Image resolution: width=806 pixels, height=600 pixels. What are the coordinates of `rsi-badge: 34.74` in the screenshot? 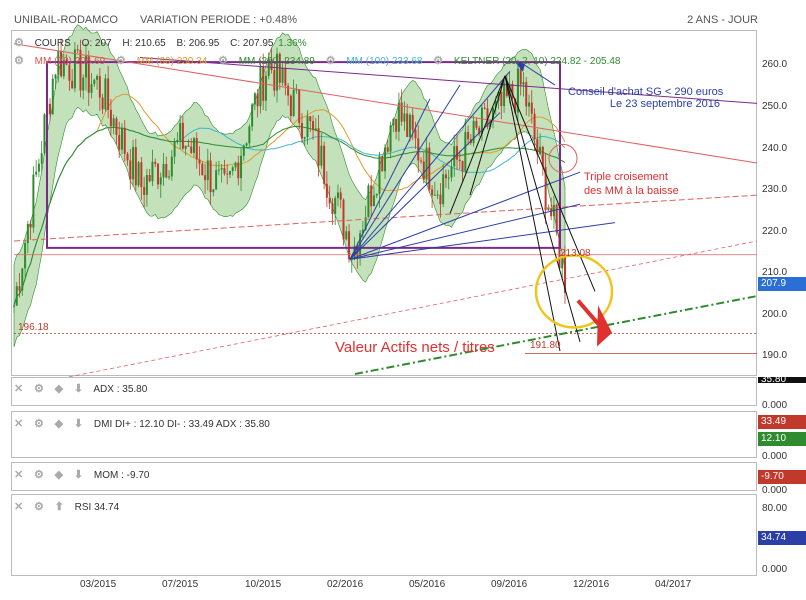 It's located at (782, 538).